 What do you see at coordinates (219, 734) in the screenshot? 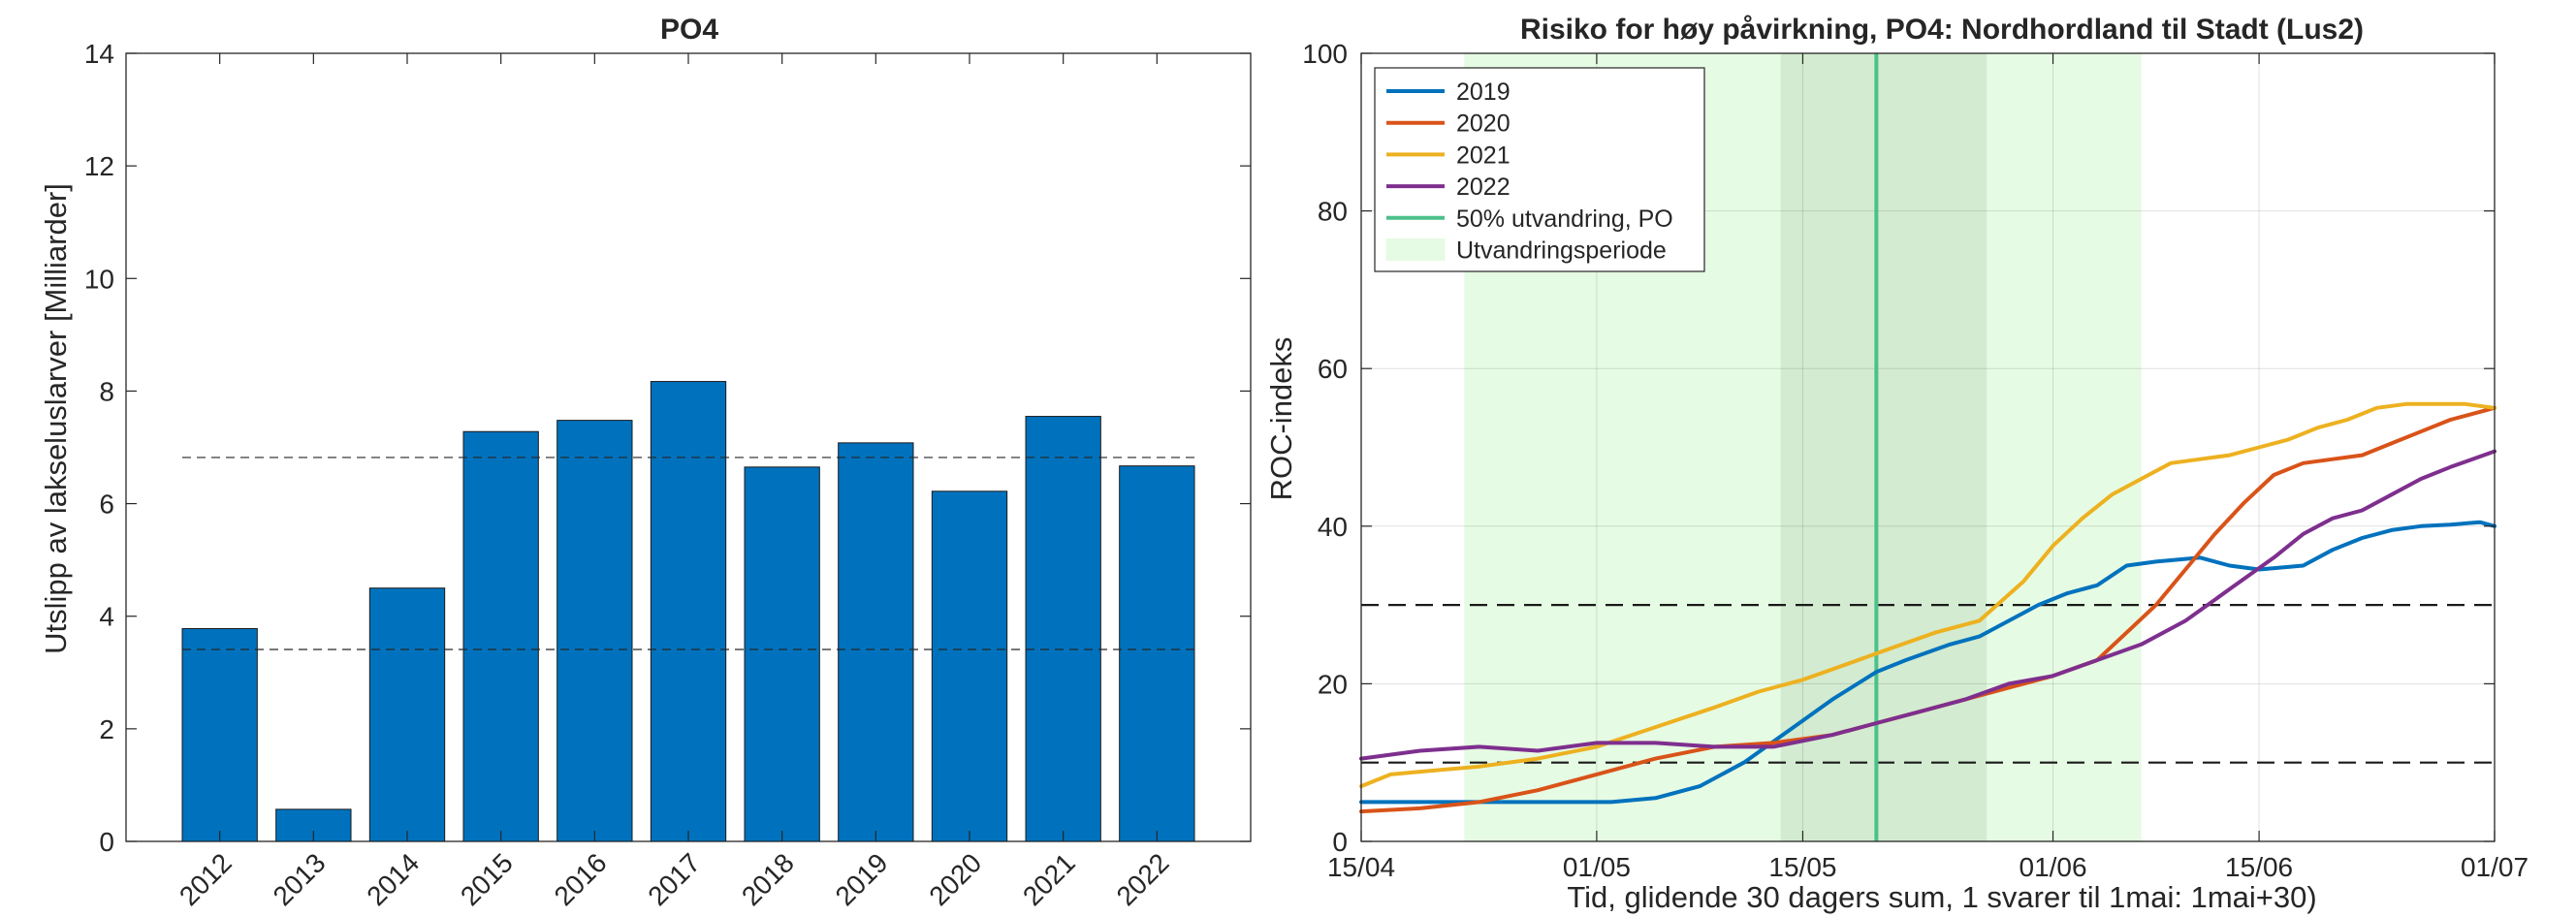
I see `bar-2012` at bounding box center [219, 734].